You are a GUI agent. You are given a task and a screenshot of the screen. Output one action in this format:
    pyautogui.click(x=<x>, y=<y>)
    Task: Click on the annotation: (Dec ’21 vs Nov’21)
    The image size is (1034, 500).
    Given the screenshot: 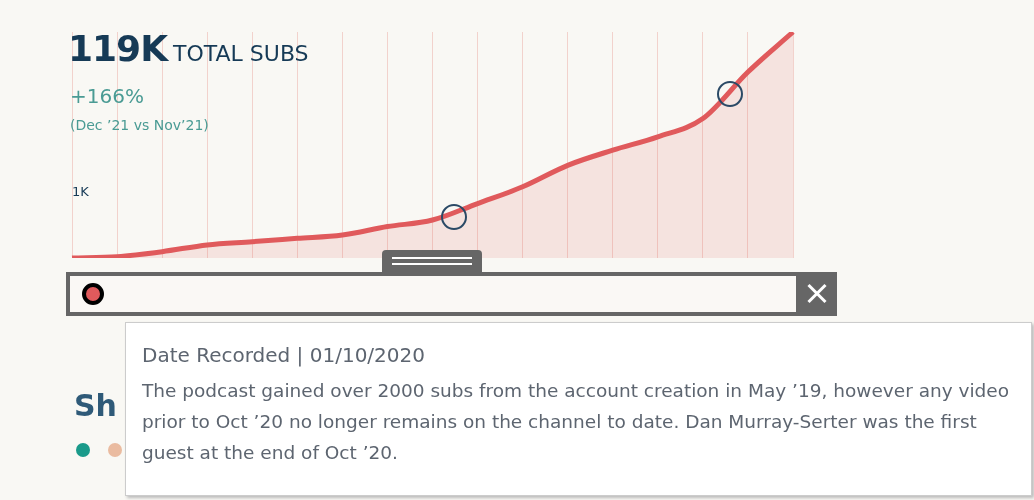 What is the action you would take?
    pyautogui.click(x=139, y=125)
    